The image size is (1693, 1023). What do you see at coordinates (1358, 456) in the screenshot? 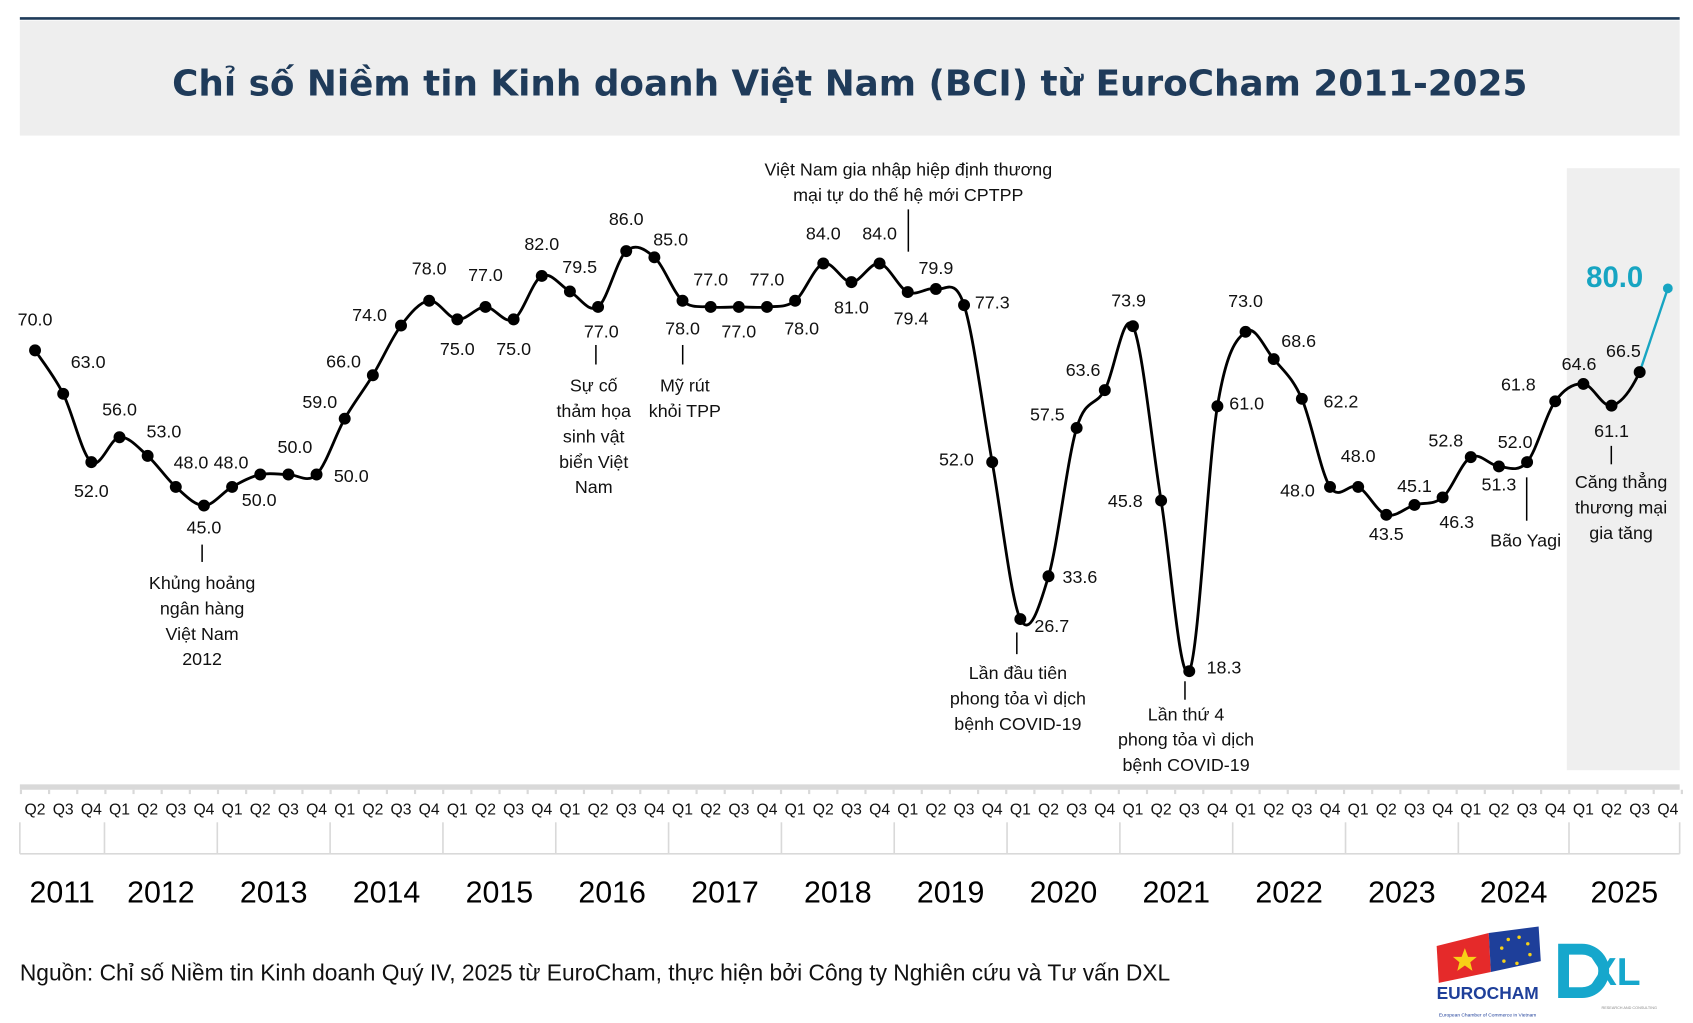
I see `data-label: 48.0` at bounding box center [1358, 456].